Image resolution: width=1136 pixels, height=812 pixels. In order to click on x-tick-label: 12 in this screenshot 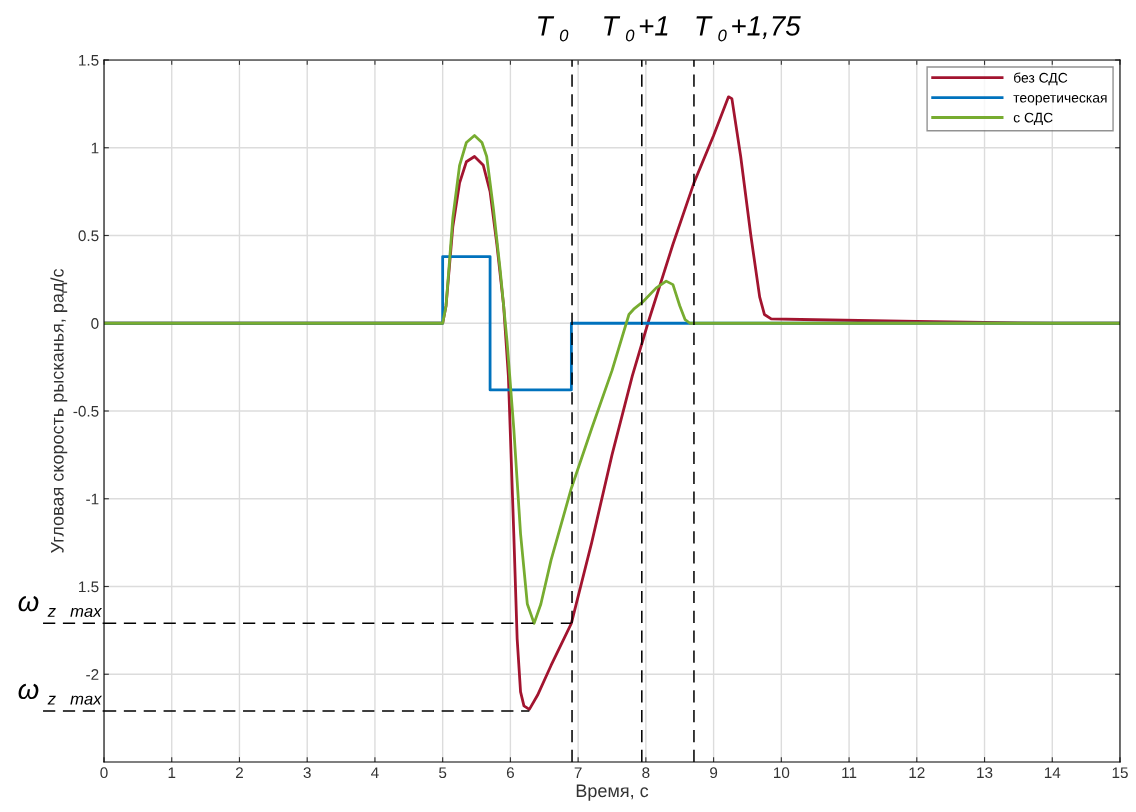, I will do `click(917, 772)`.